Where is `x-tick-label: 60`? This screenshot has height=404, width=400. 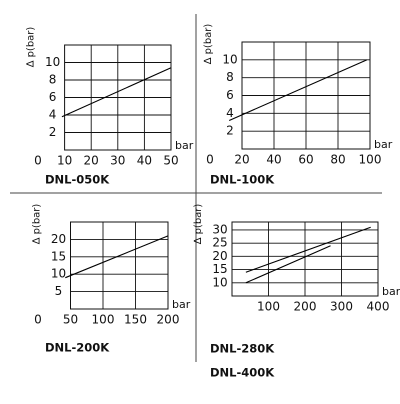 x-tick-label: 60 is located at coordinates (305, 160).